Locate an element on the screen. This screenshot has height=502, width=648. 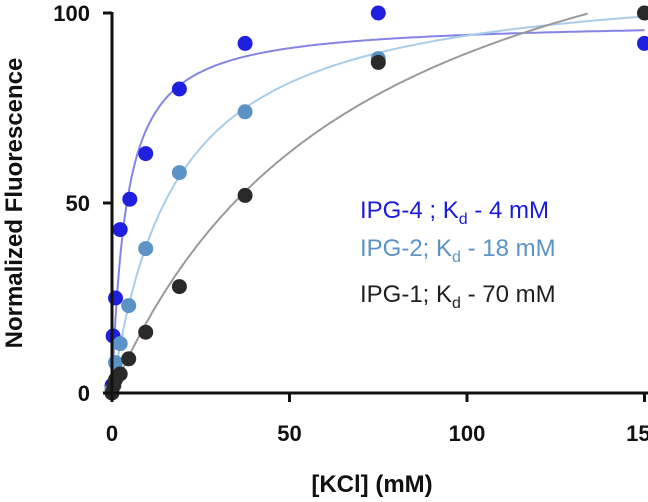
x-tick-label: 150 is located at coordinates (637, 433).